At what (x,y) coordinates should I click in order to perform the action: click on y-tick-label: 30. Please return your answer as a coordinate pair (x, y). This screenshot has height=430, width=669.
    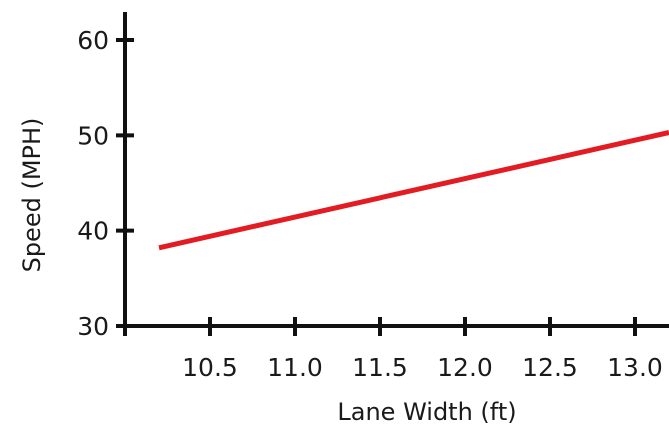
    Looking at the image, I should click on (93, 326).